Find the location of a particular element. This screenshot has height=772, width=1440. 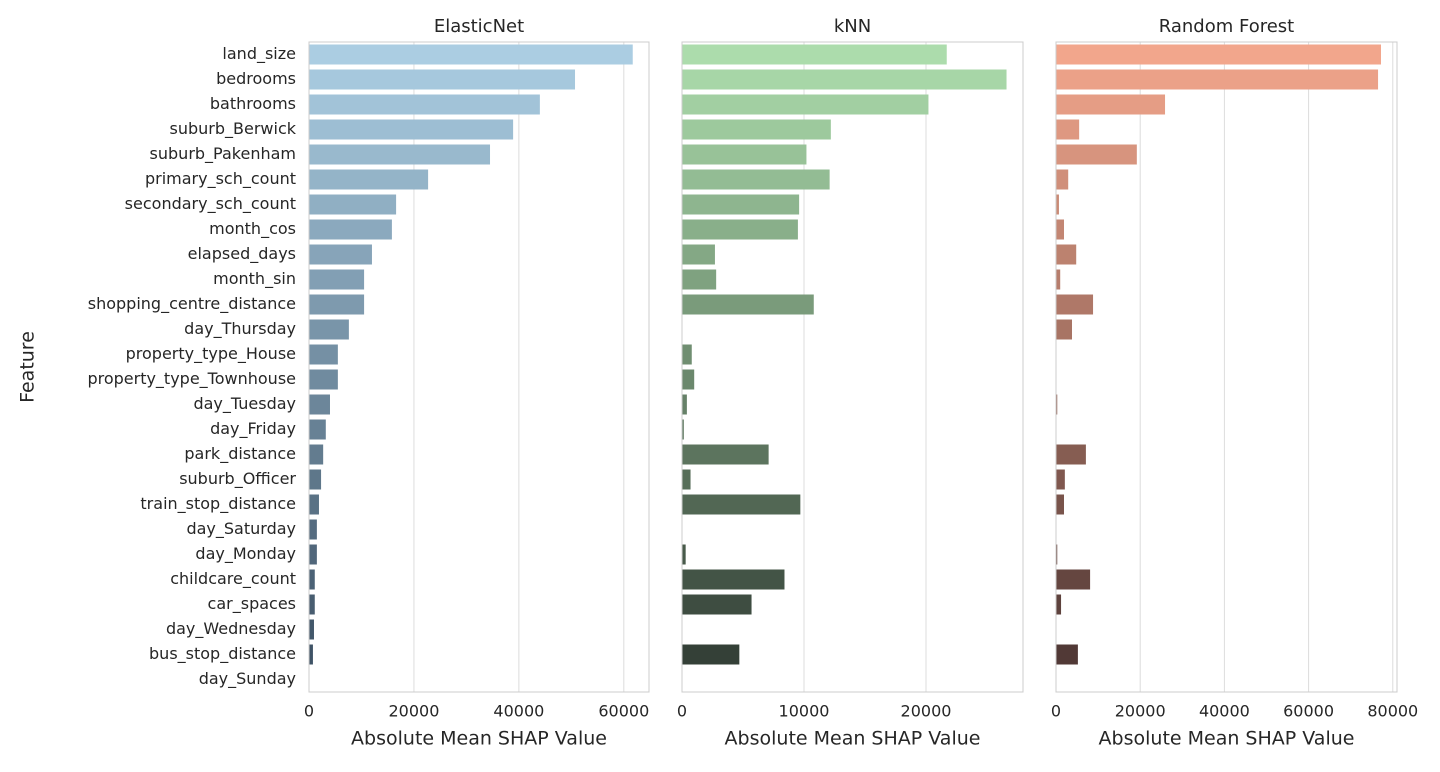

y-tick-label: month_cos is located at coordinates (252, 229).